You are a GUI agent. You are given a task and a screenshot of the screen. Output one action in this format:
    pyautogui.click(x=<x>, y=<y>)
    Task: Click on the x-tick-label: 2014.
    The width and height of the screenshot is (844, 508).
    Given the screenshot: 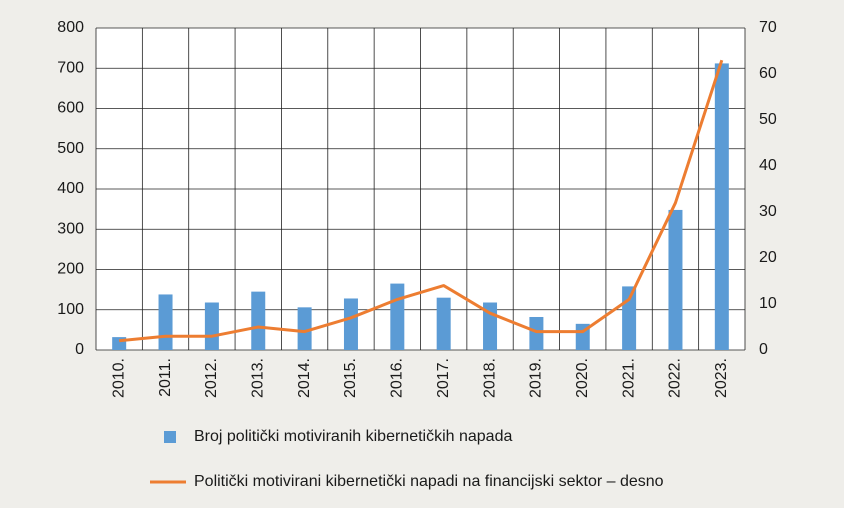 What is the action you would take?
    pyautogui.click(x=304, y=378)
    